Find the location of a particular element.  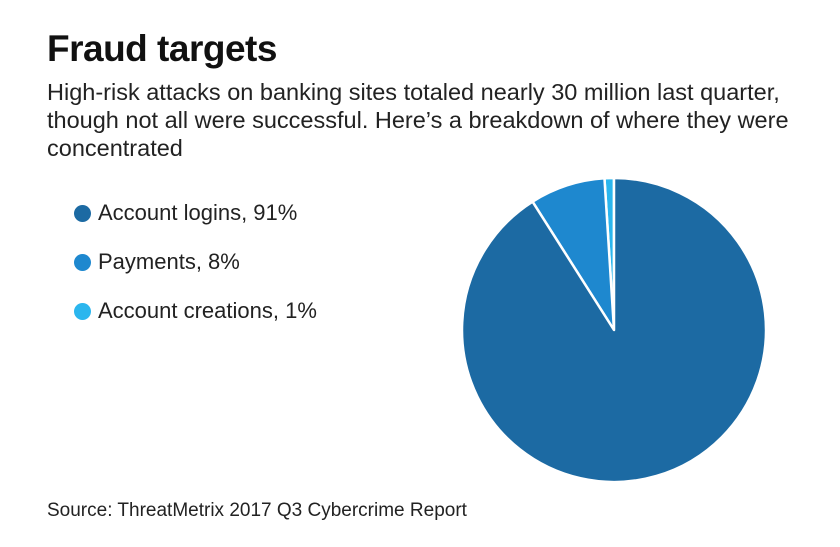

chart-title: Fraud targets is located at coordinates (162, 48).